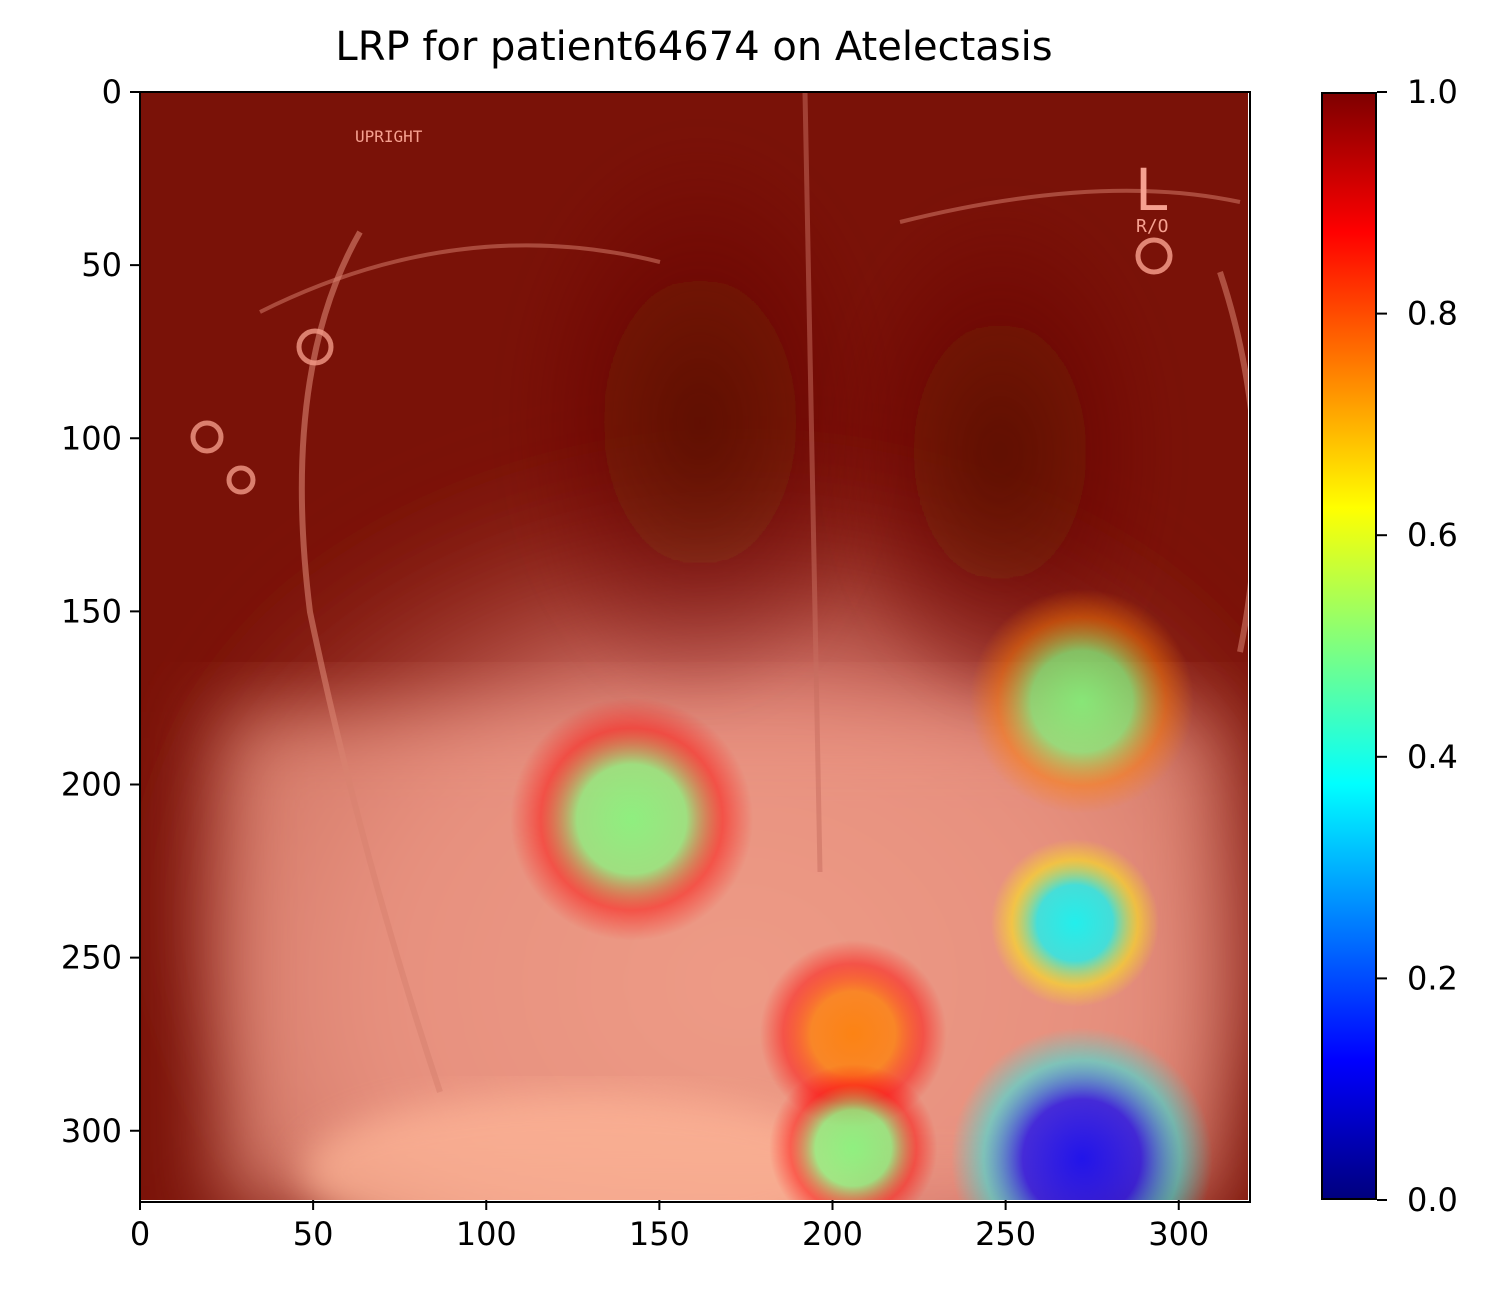 The image size is (1502, 1302). What do you see at coordinates (140, 1234) in the screenshot?
I see `x-tick-label: 0` at bounding box center [140, 1234].